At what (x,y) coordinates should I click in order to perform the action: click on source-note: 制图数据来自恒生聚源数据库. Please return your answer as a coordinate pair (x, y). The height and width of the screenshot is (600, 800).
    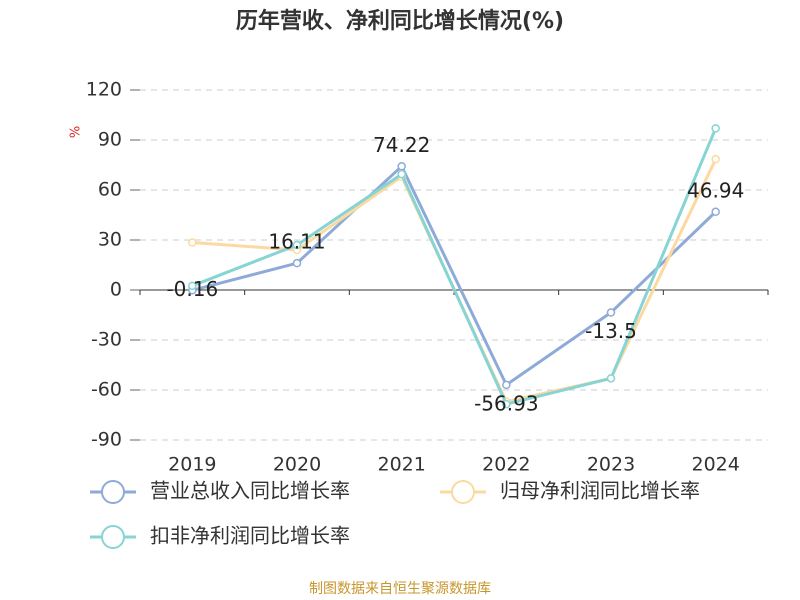
    Looking at the image, I should click on (400, 589).